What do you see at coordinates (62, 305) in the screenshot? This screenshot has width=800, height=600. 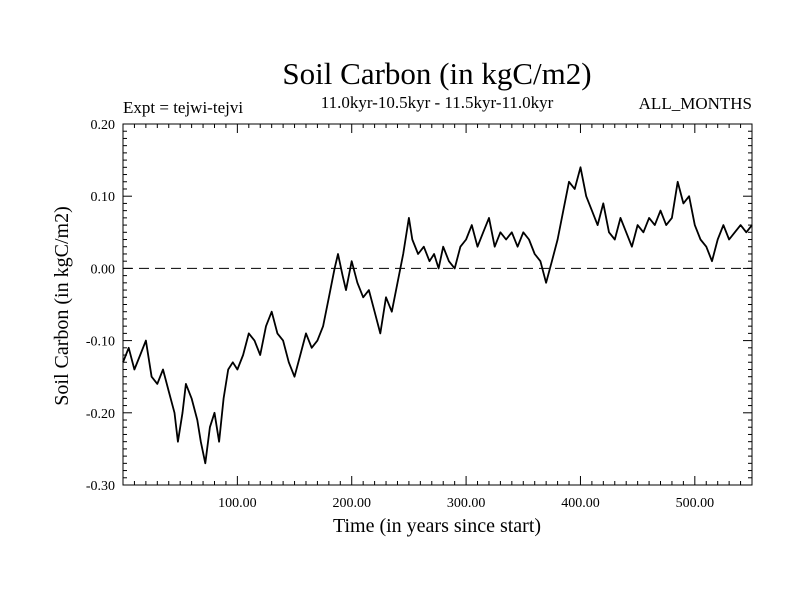 I see `y-axis-label: Soil Carbon (in kgC/m2)` at bounding box center [62, 305].